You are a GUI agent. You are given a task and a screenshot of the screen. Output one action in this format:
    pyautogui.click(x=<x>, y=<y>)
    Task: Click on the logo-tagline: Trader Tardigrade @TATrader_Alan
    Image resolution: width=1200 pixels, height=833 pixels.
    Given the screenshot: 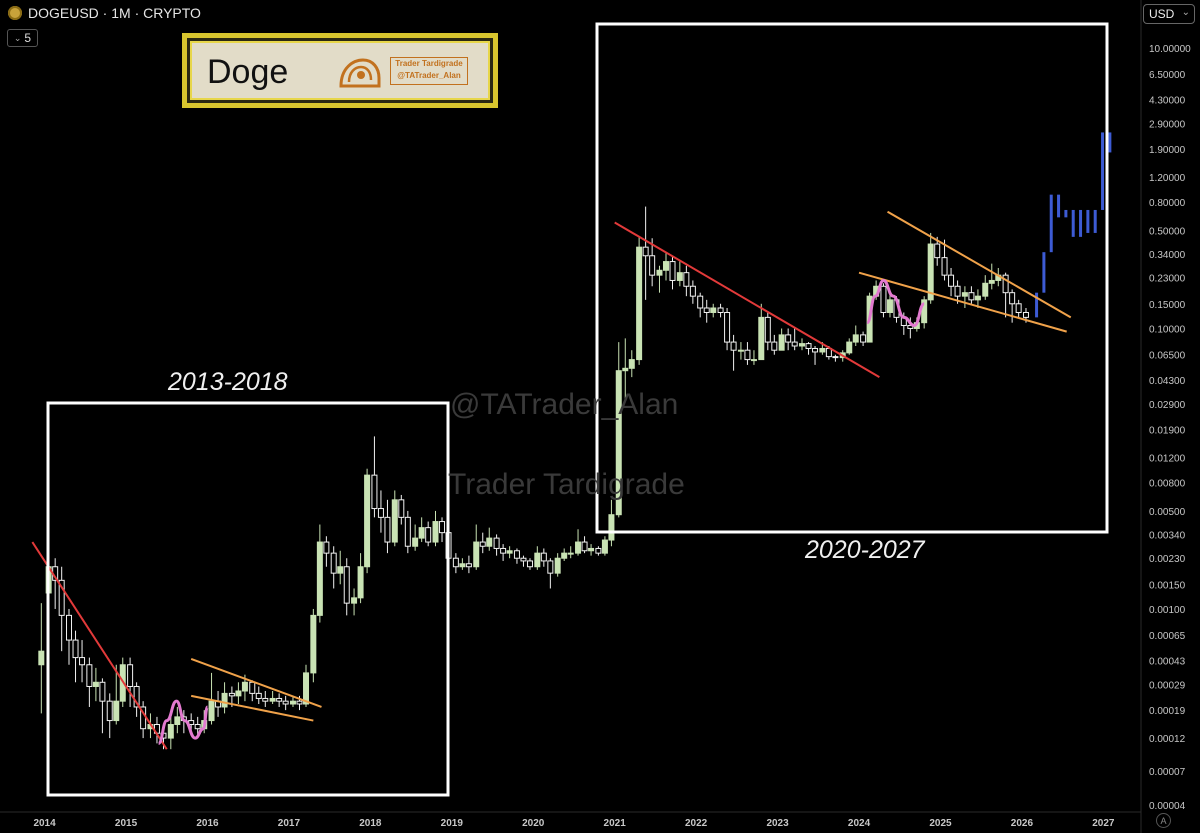 What is the action you would take?
    pyautogui.click(x=429, y=71)
    